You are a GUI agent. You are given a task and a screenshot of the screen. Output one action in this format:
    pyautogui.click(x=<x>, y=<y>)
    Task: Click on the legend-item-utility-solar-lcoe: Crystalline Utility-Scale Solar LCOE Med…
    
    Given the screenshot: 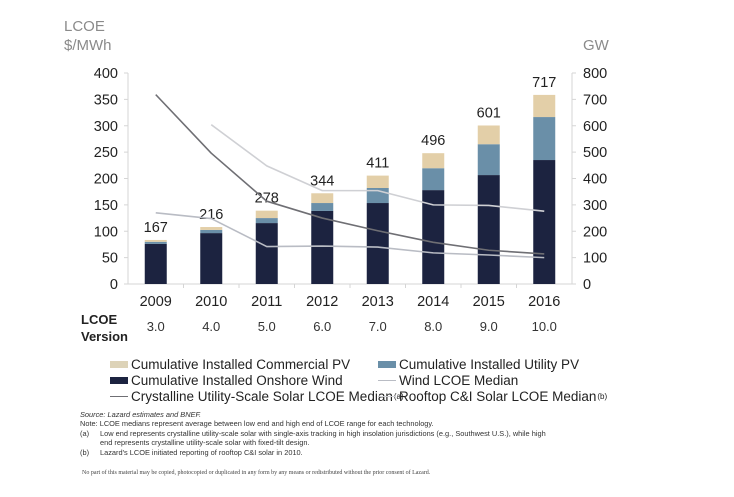 What is the action you would take?
    pyautogui.click(x=257, y=396)
    